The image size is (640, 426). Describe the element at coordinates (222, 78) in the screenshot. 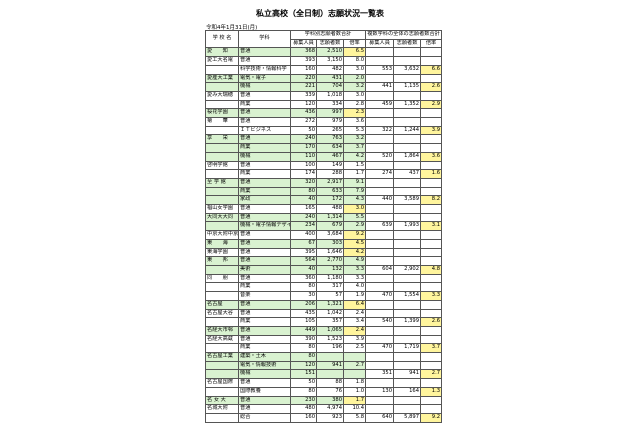

I see `table-cell: 愛産大工業` at that location.